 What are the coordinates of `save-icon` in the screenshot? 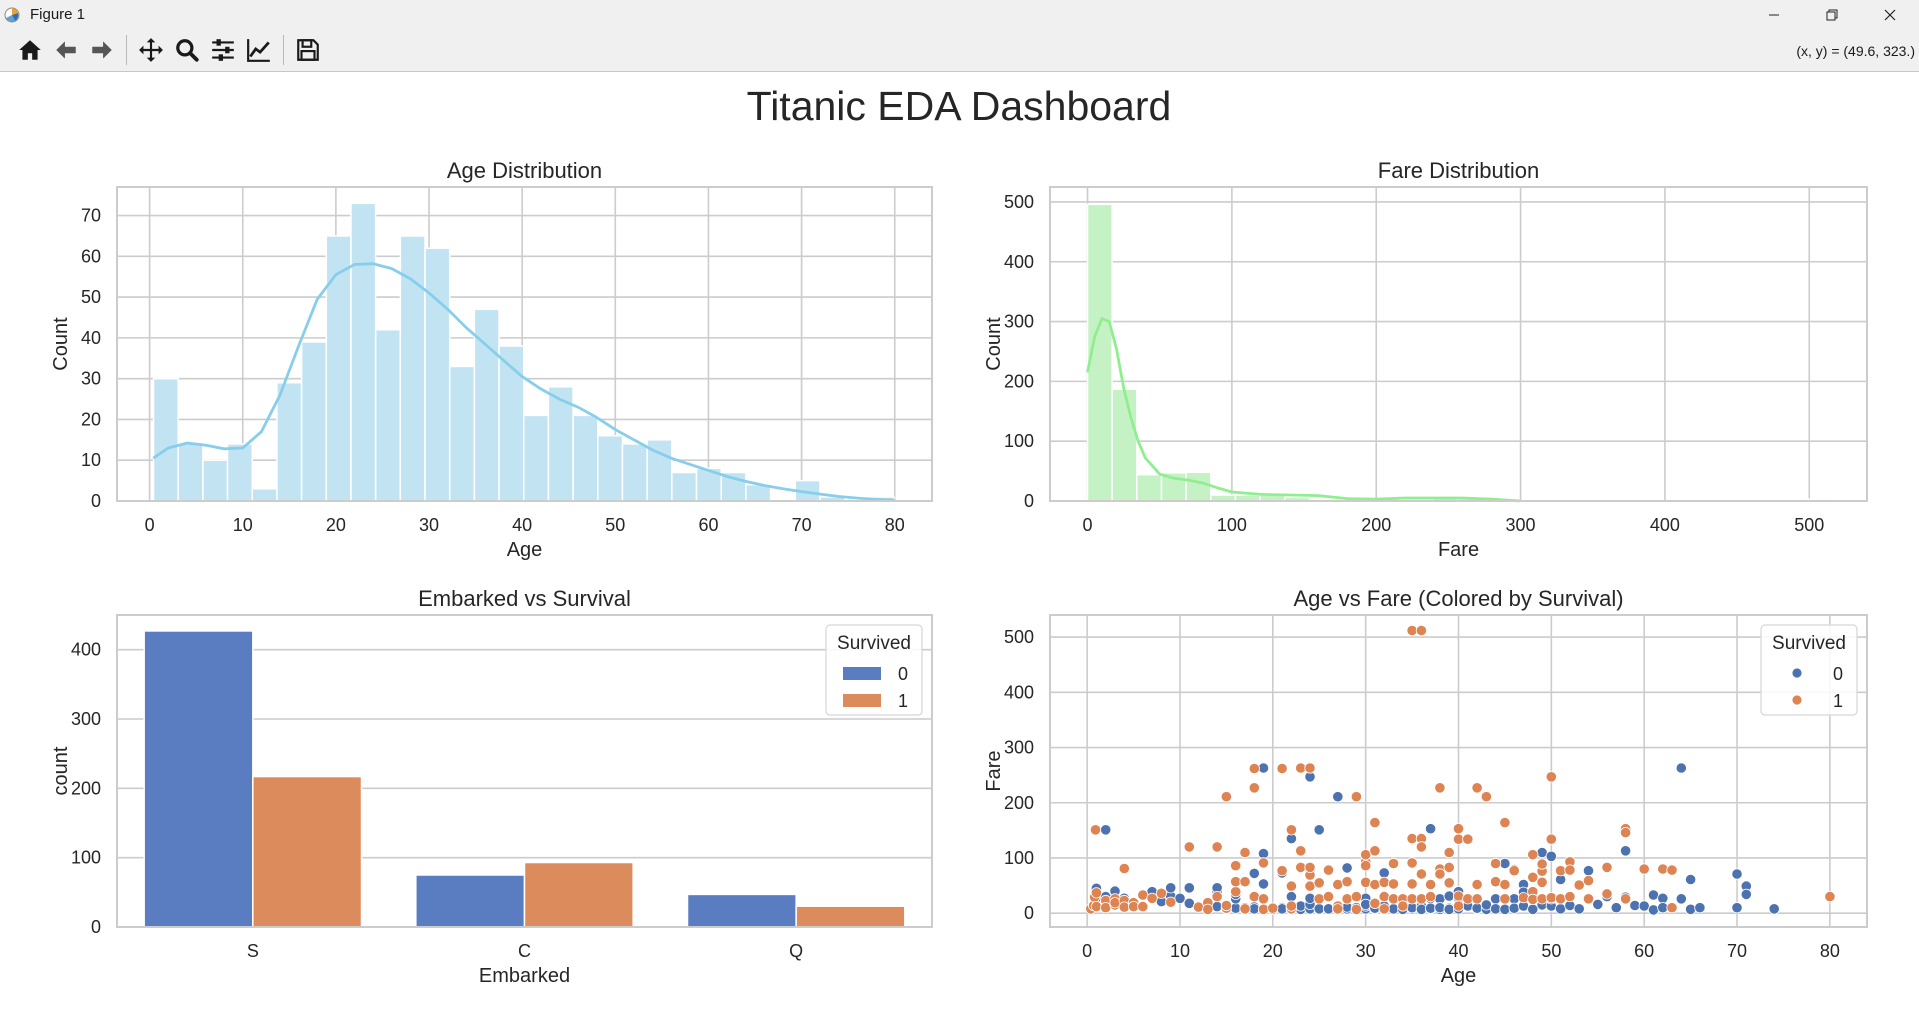 It's located at (308, 50).